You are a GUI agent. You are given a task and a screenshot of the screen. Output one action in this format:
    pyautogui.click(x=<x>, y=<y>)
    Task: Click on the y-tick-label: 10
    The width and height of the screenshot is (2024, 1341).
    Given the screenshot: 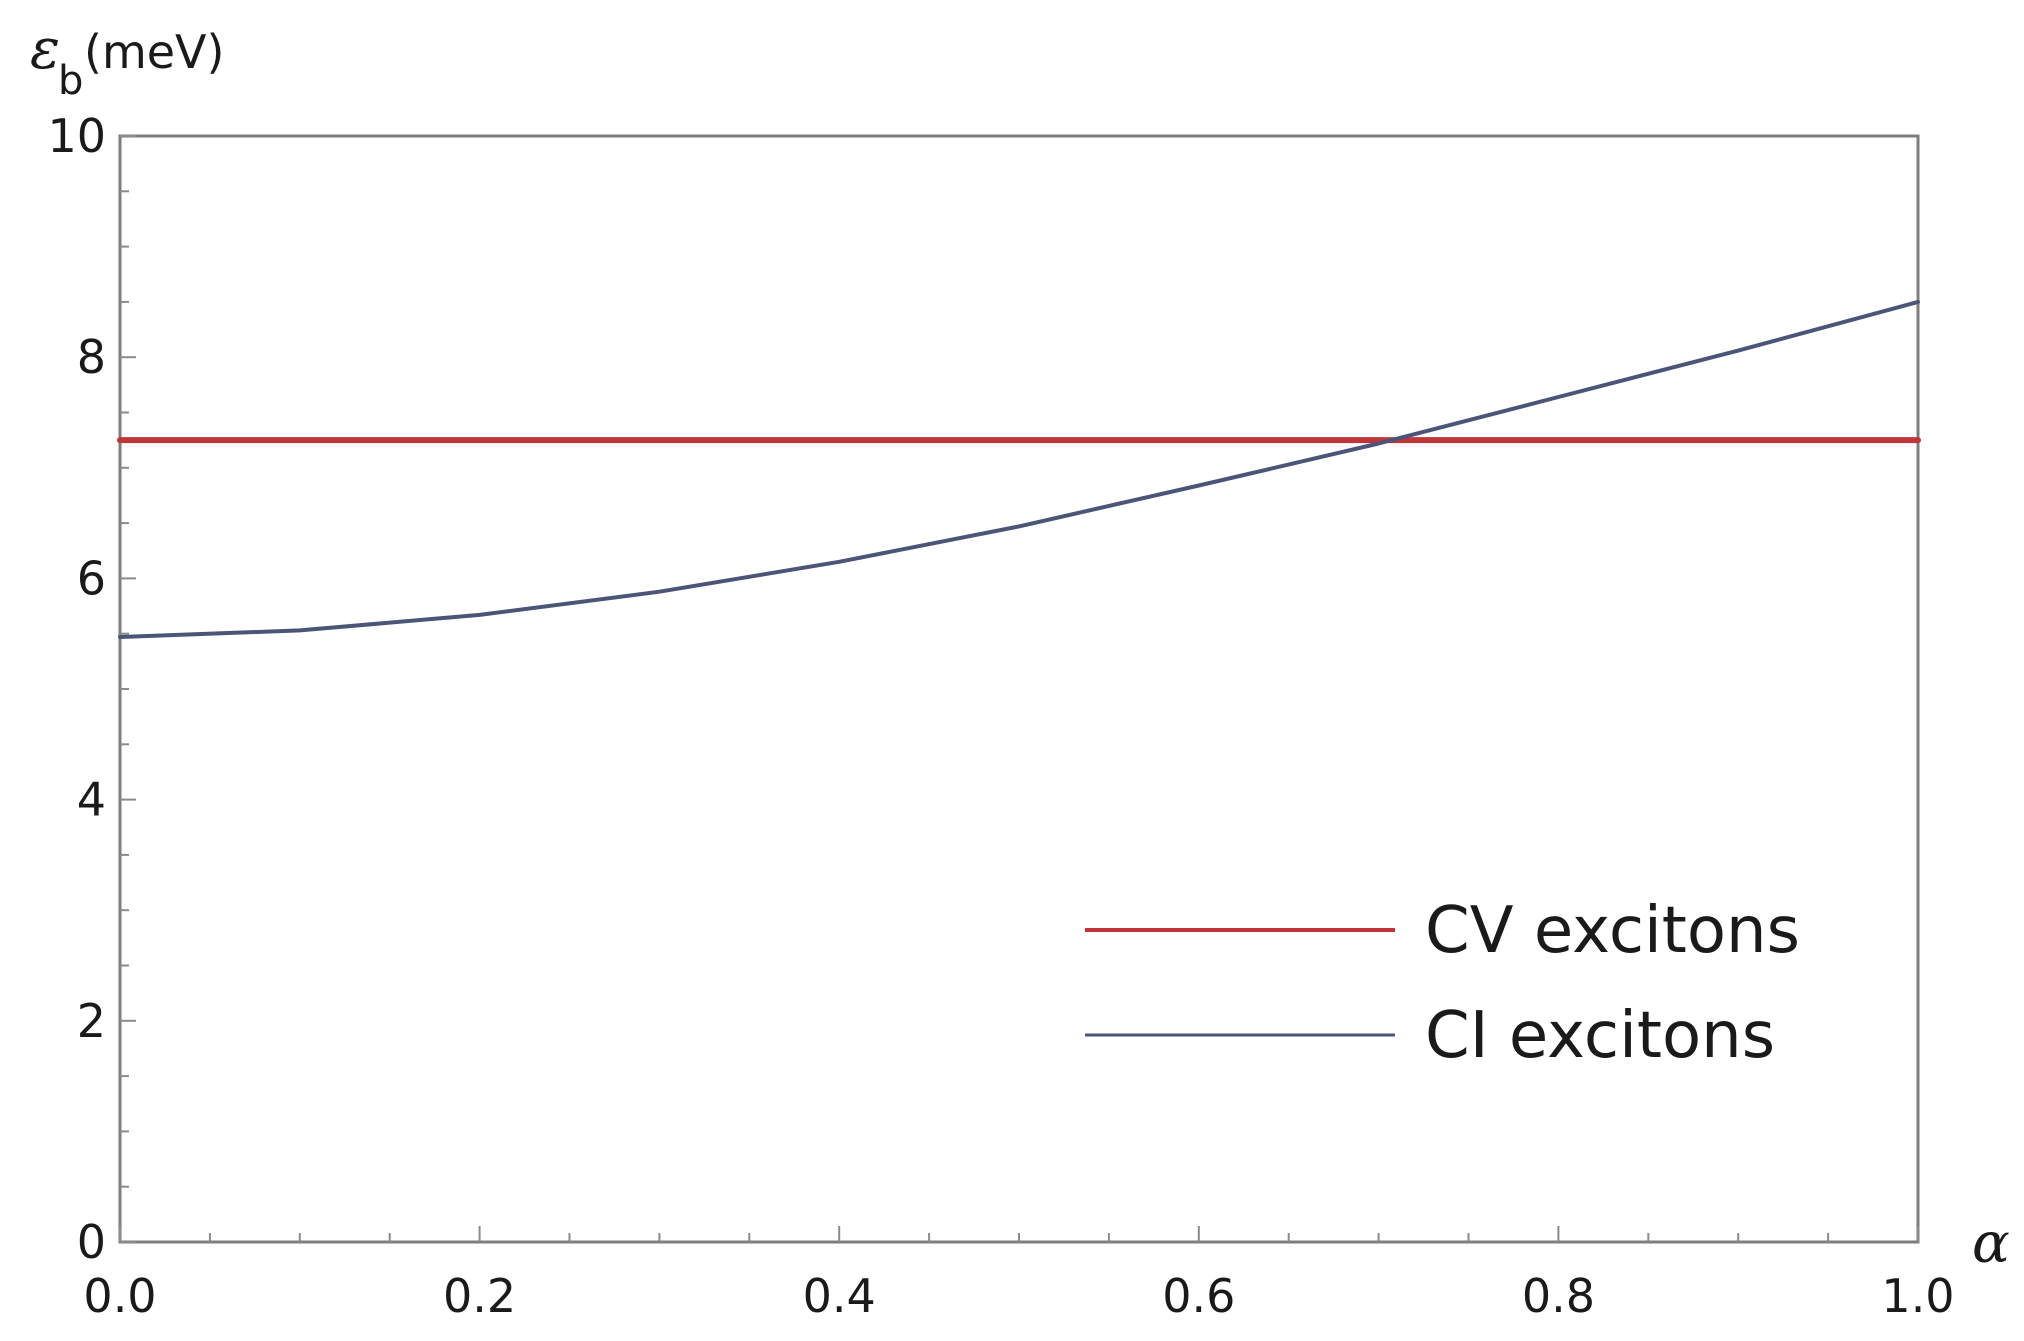 What is the action you would take?
    pyautogui.click(x=76, y=136)
    